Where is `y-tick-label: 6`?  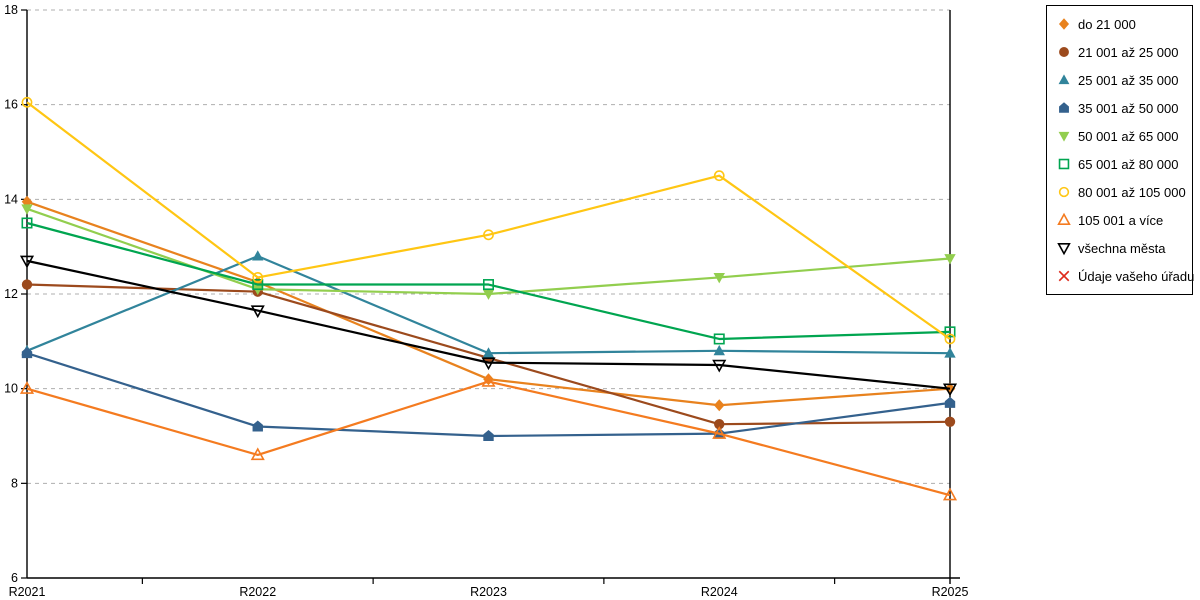
y-tick-label: 6 is located at coordinates (14, 578).